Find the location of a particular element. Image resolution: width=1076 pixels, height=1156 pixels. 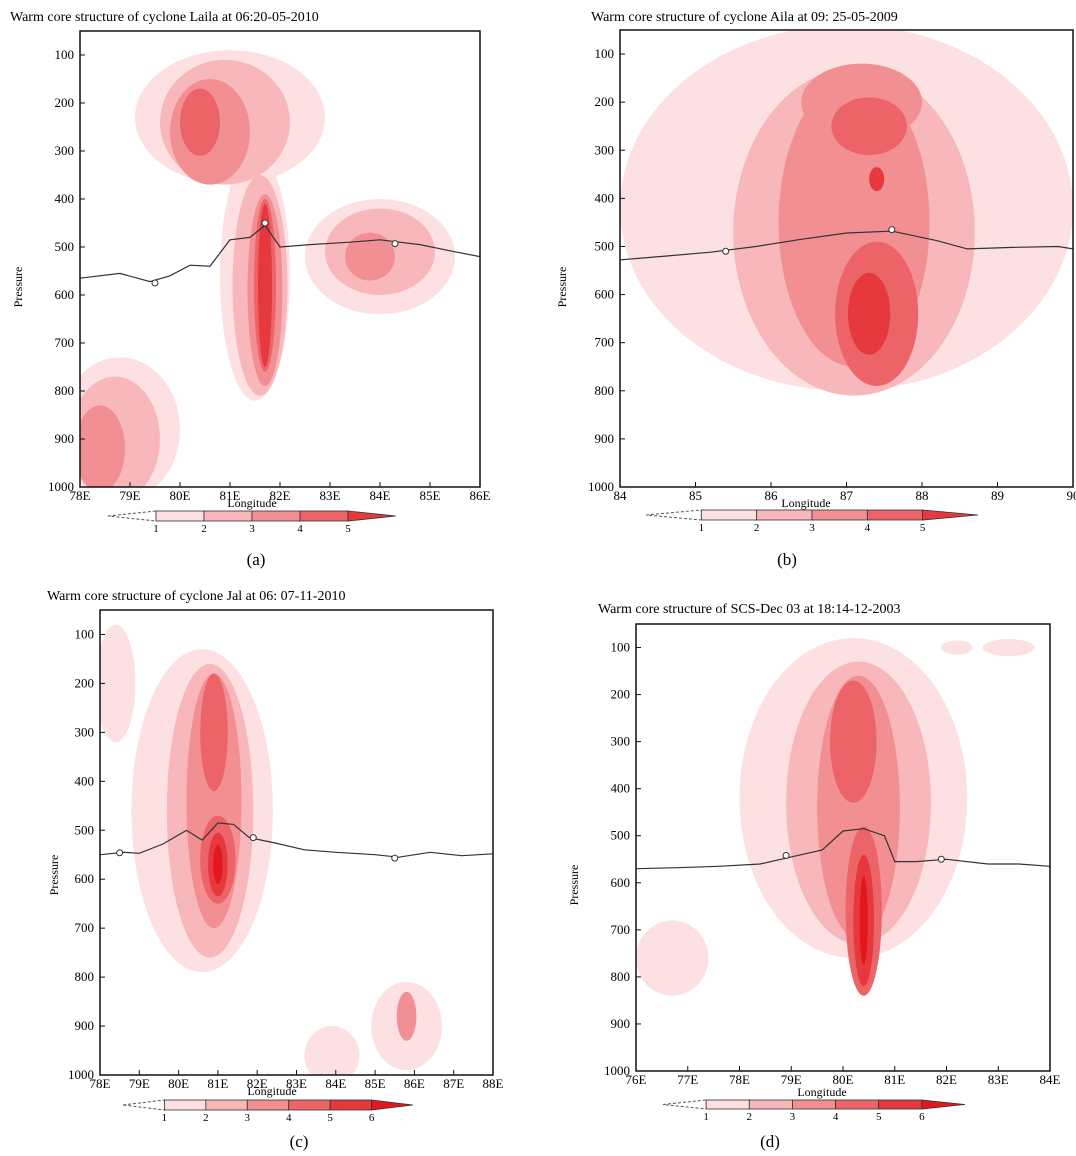

panel-a-caption: (a) is located at coordinates (256, 559).